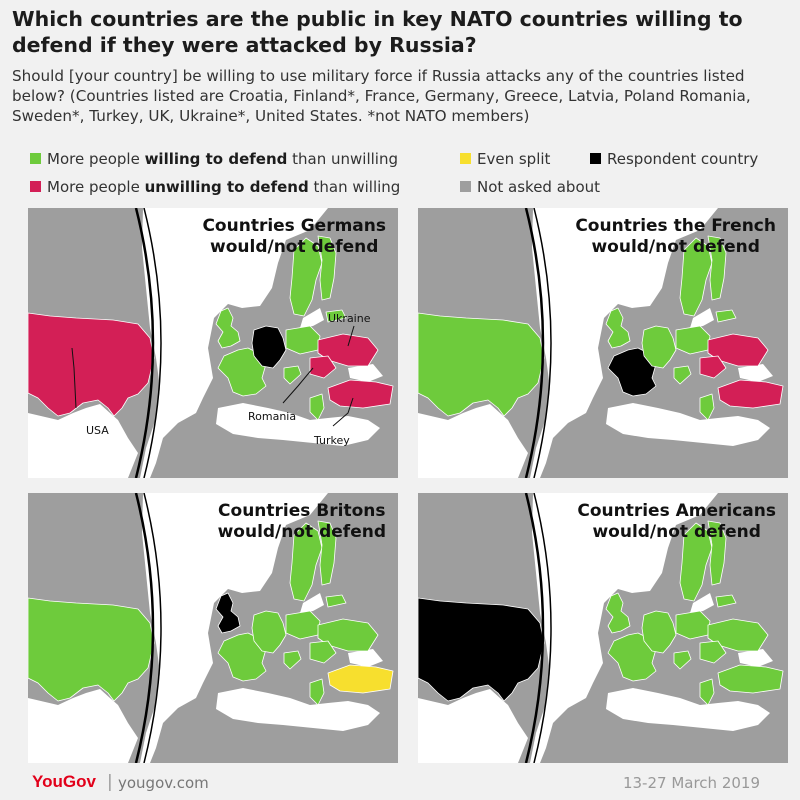 The height and width of the screenshot is (800, 800). I want to click on panel-title: Countries Britons would/not defend, so click(302, 522).